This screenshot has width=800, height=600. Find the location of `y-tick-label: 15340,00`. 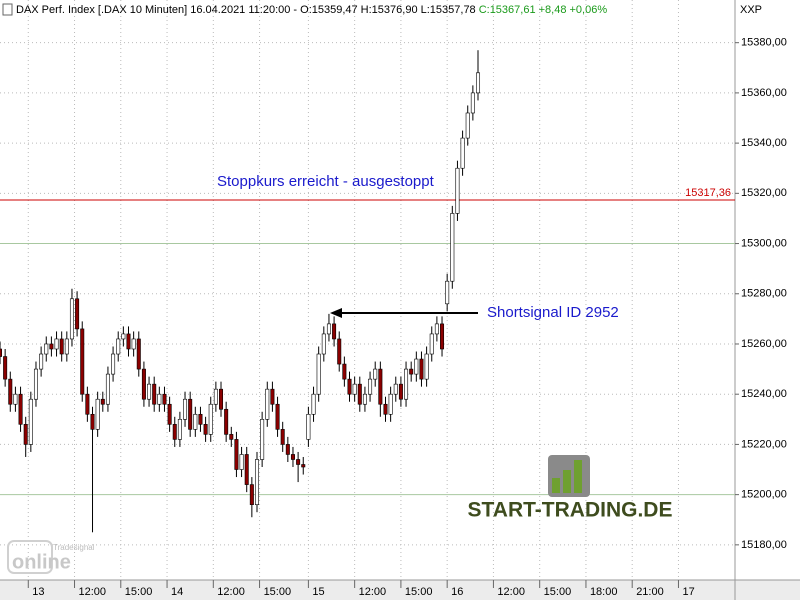

y-tick-label: 15340,00 is located at coordinates (764, 143).